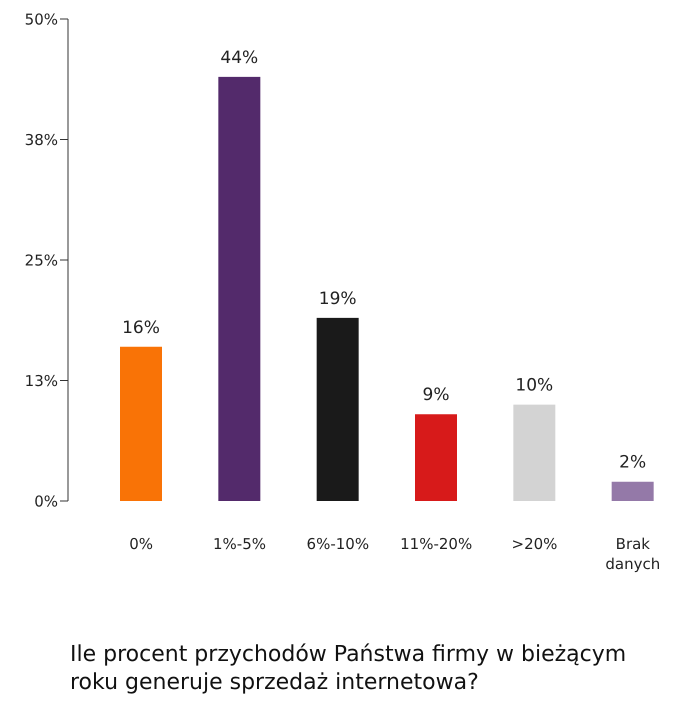 This screenshot has height=704, width=682. What do you see at coordinates (632, 554) in the screenshot?
I see `x-tick-label: Brak danych` at bounding box center [632, 554].